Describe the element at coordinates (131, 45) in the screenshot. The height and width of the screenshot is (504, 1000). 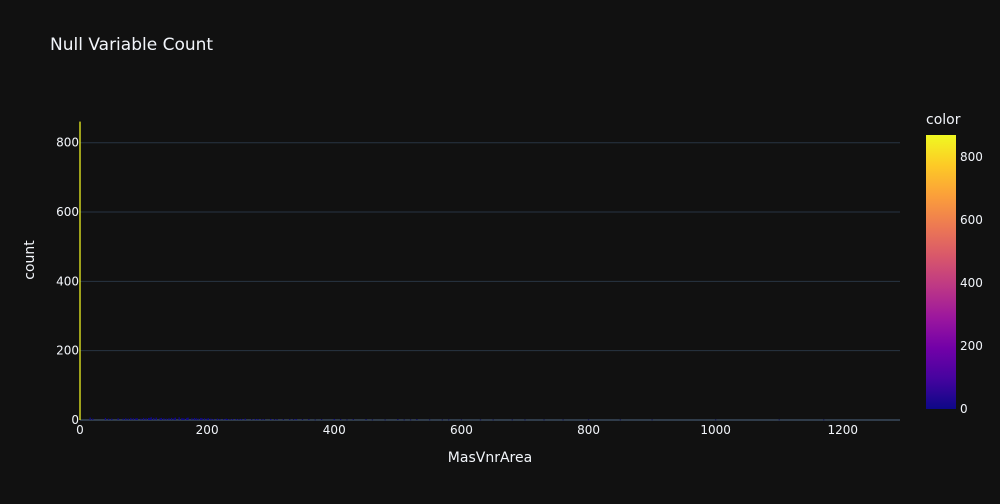
I see `chart-title: Null Variable Count` at that location.